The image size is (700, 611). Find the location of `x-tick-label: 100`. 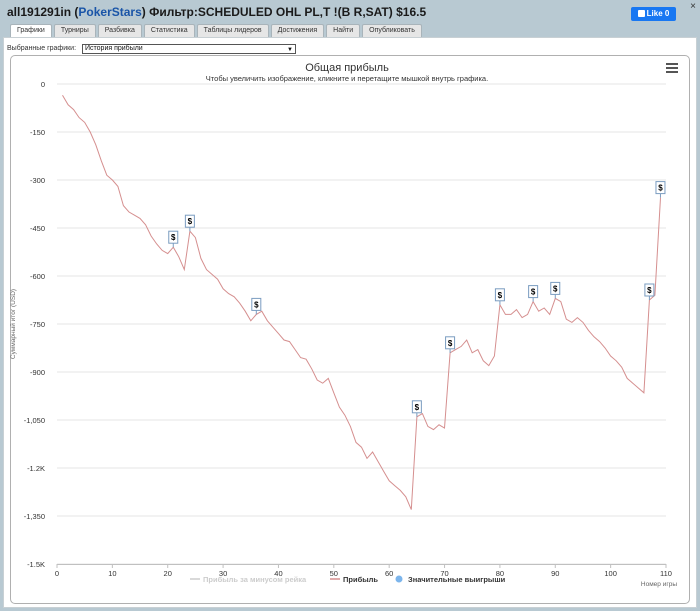

x-tick-label: 100 is located at coordinates (610, 573).